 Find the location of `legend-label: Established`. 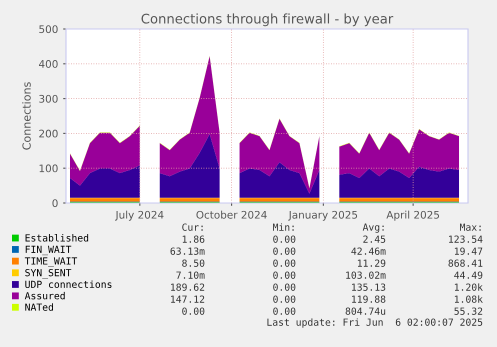

legend-label: Established is located at coordinates (57, 238).